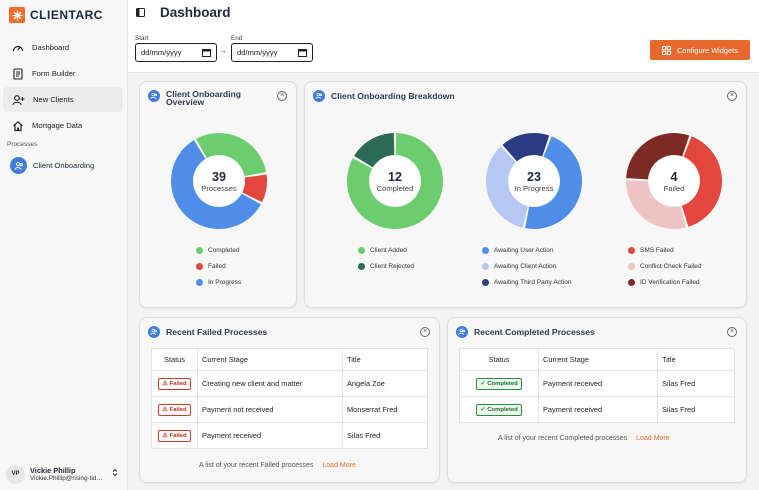  I want to click on overview-donut-chart, so click(219, 181).